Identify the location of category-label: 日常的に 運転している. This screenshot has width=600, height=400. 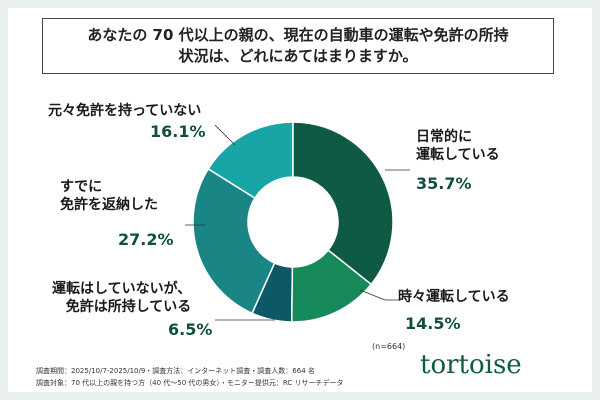
(458, 146).